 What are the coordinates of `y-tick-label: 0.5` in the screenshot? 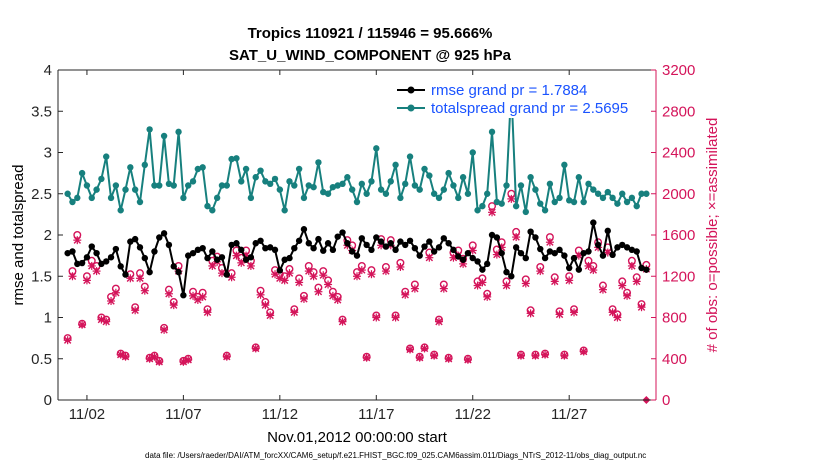 It's located at (41, 359).